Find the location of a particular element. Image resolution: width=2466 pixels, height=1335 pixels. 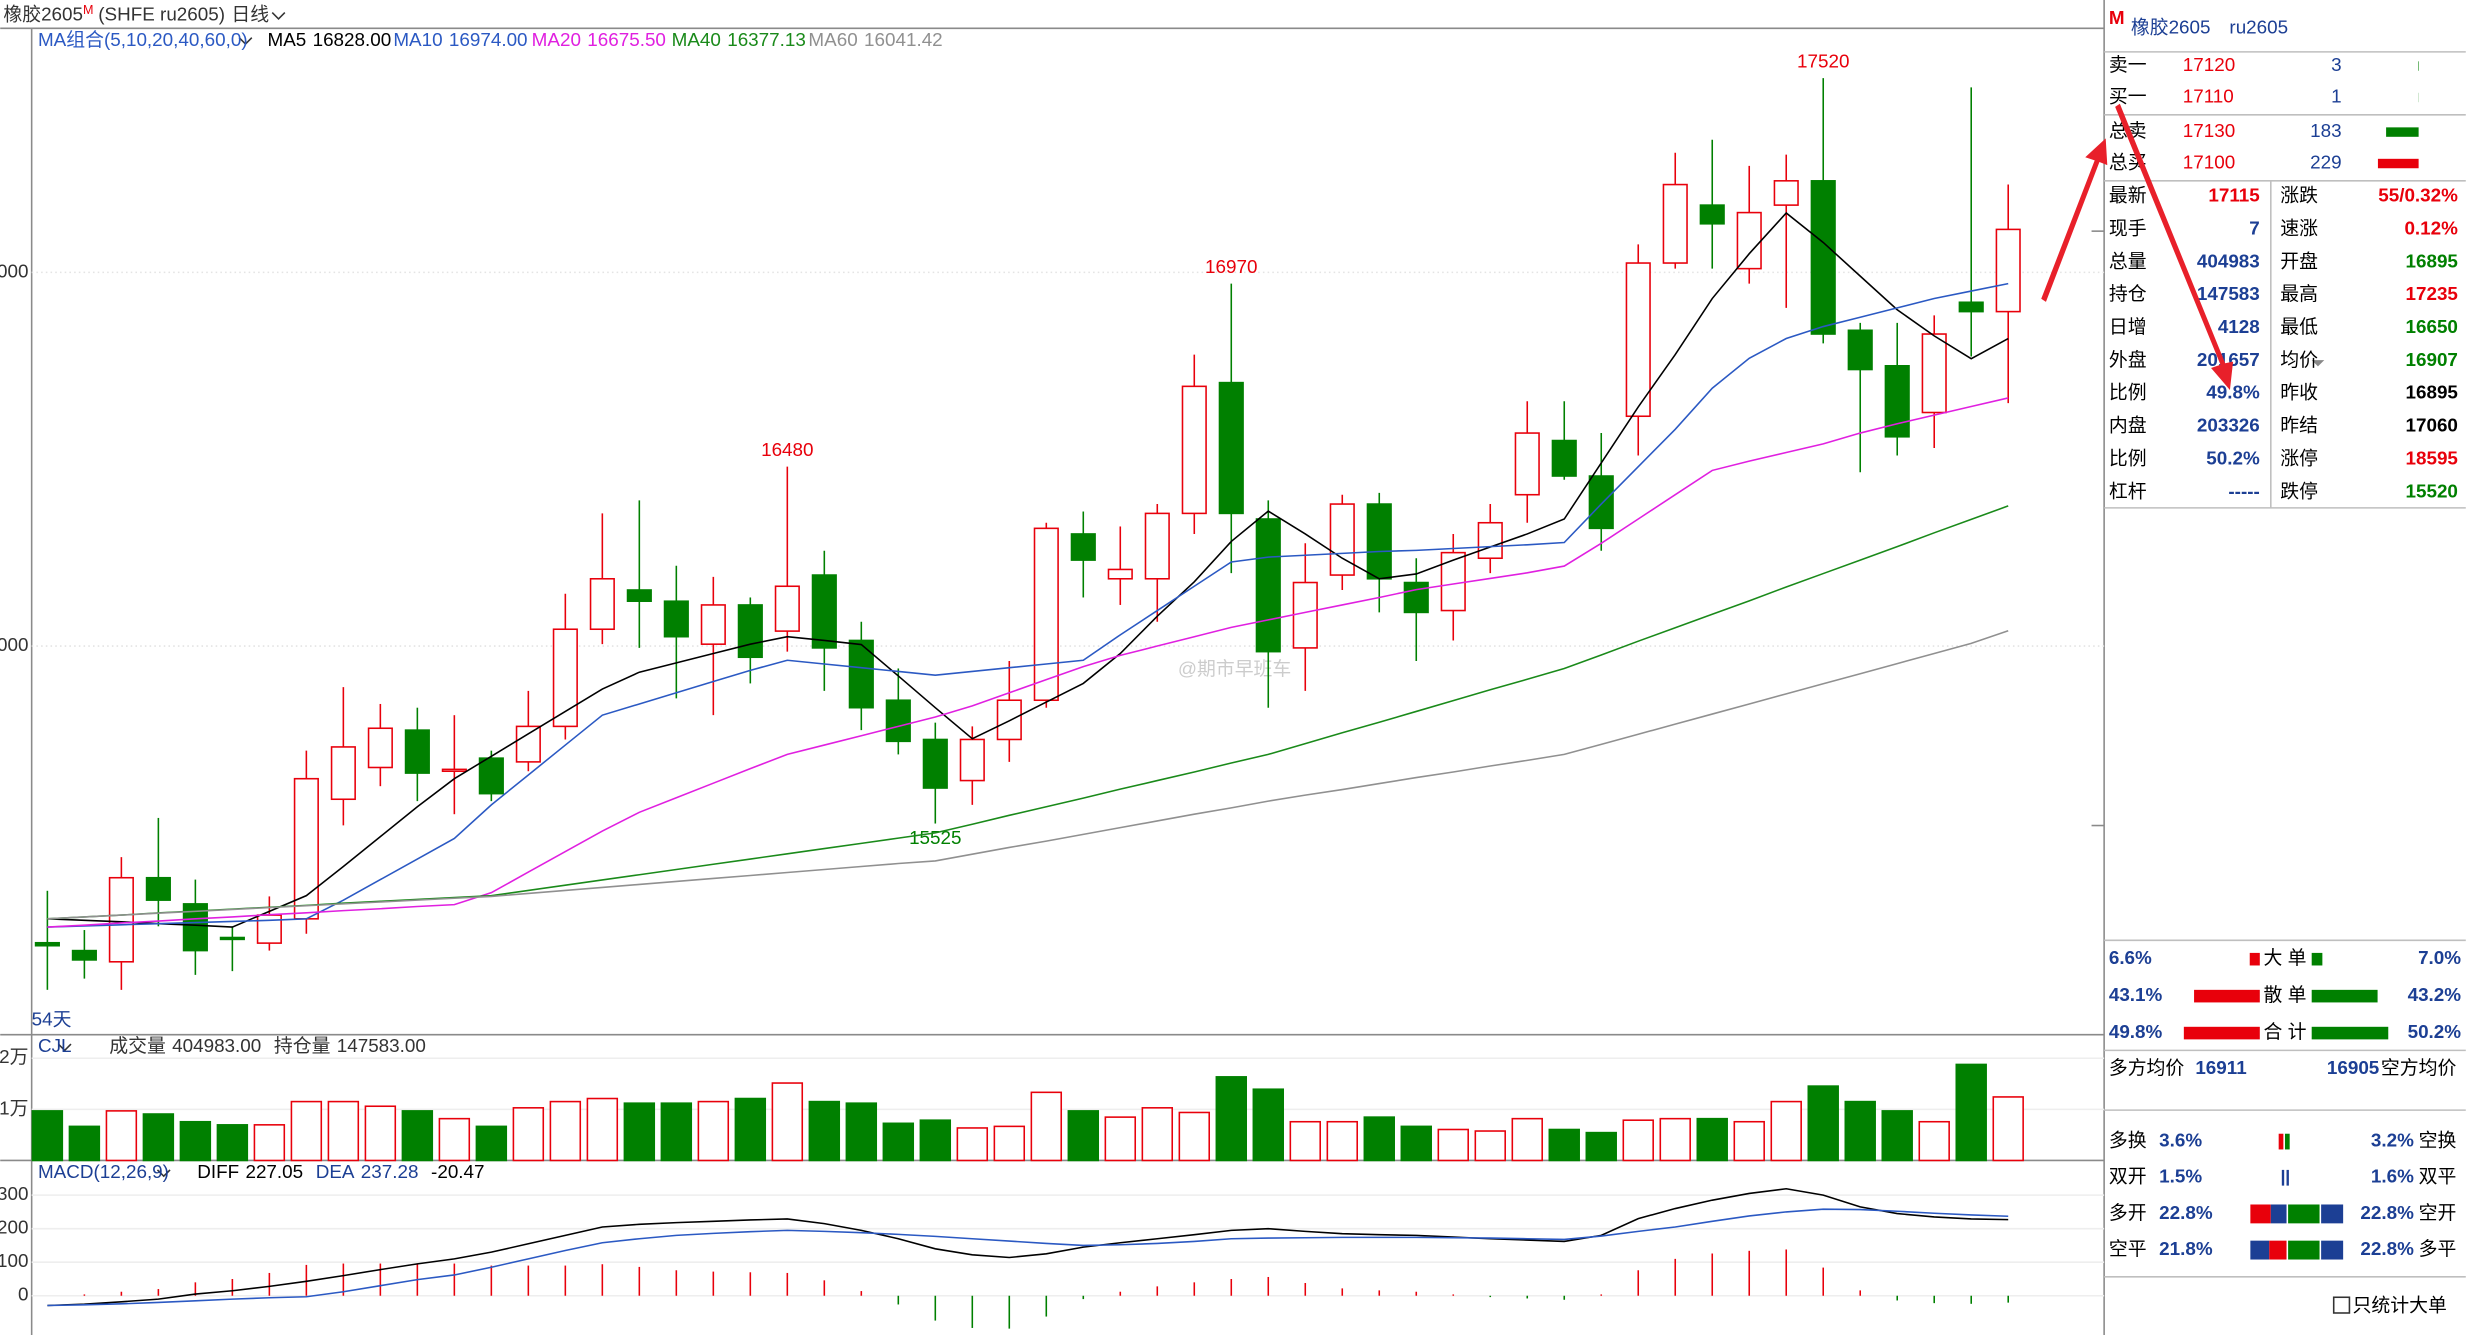

volume-title: CJL is located at coordinates (55, 1045).